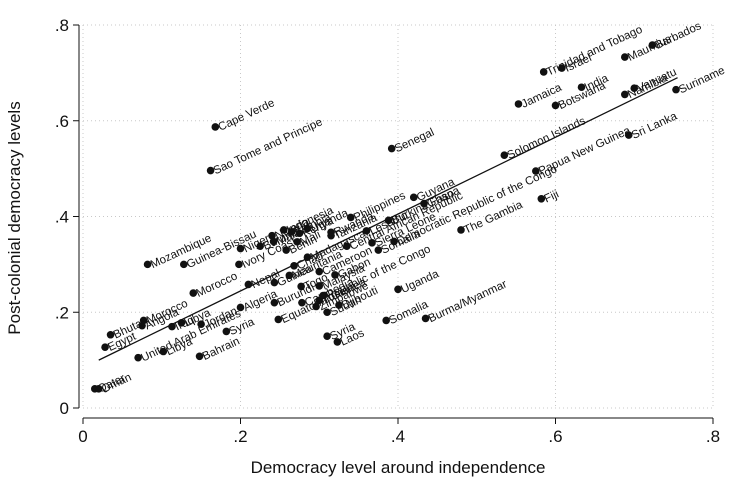 Image resolution: width=746 pixels, height=479 pixels. I want to click on point-label: Uganda, so click(420, 282).